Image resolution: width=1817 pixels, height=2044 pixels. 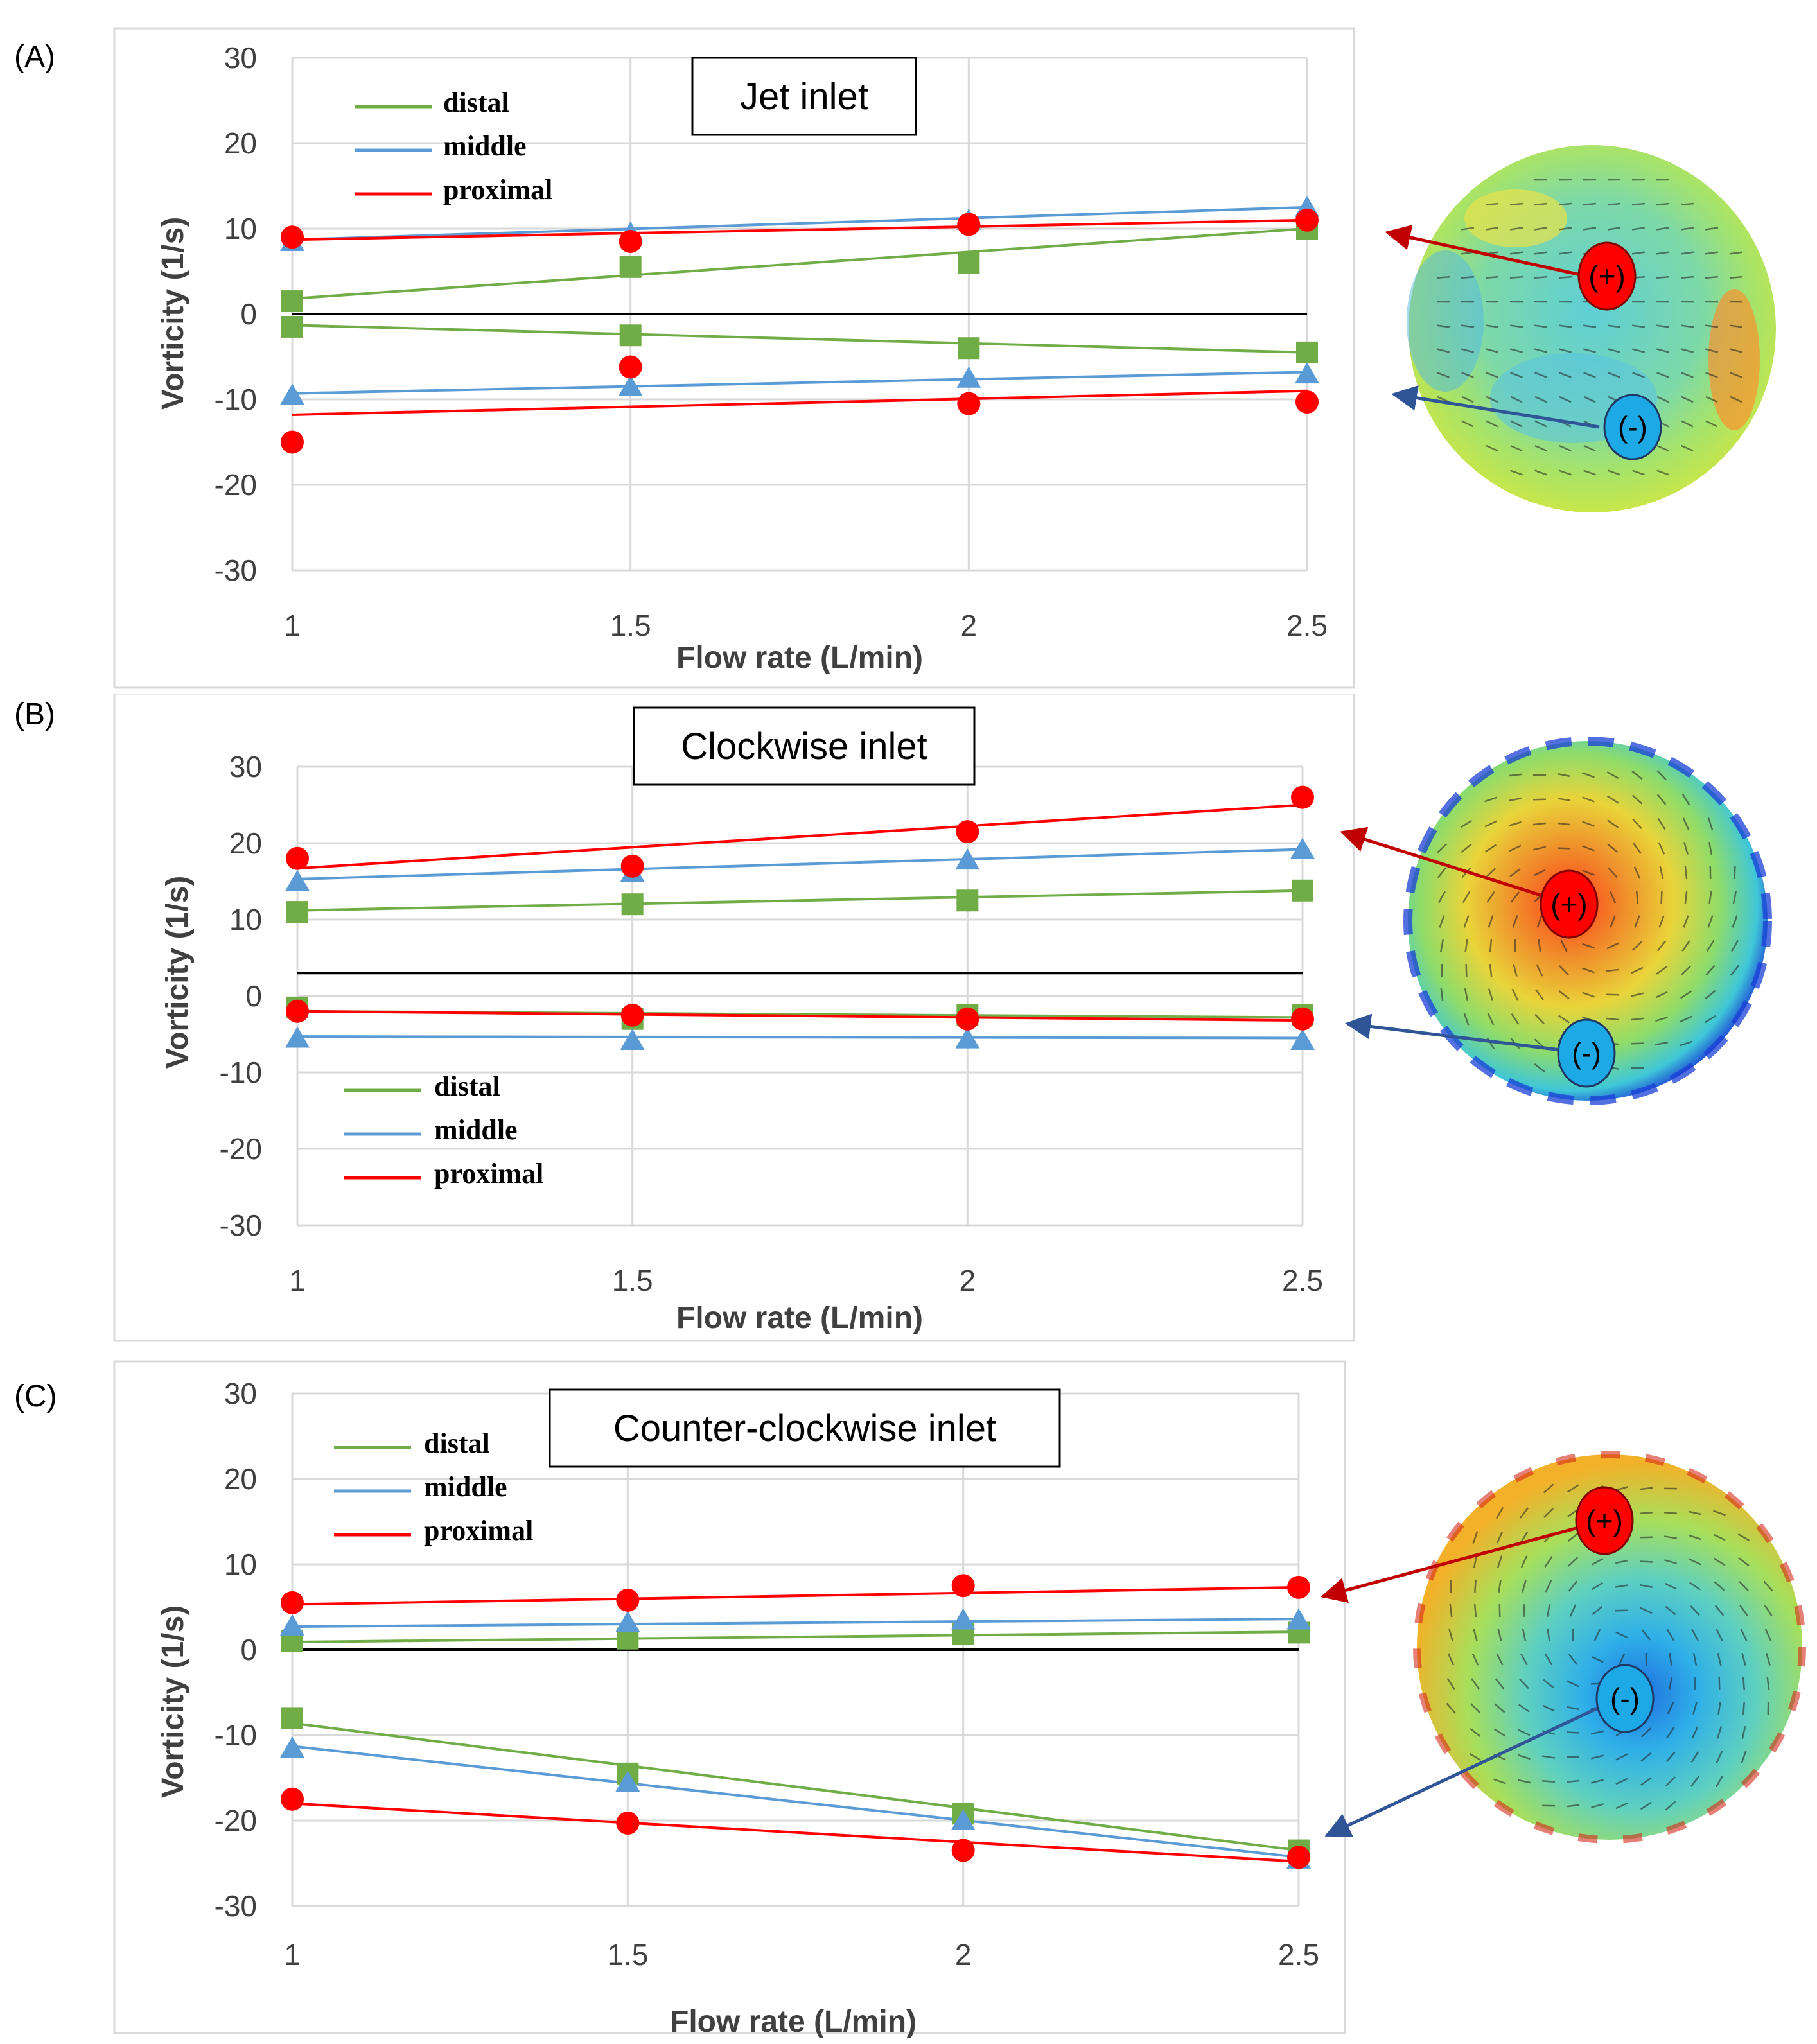 What do you see at coordinates (805, 1428) in the screenshot?
I see `chart-title: Counter-clockwise inlet` at bounding box center [805, 1428].